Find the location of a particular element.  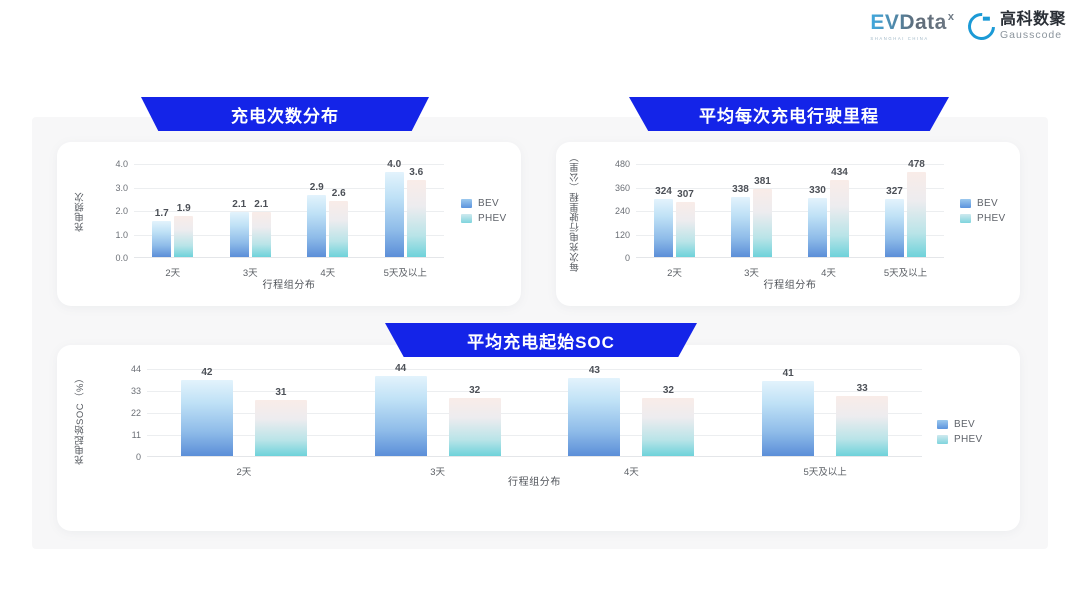

evdata-superscript-icon: x is located at coordinates (950, 17).